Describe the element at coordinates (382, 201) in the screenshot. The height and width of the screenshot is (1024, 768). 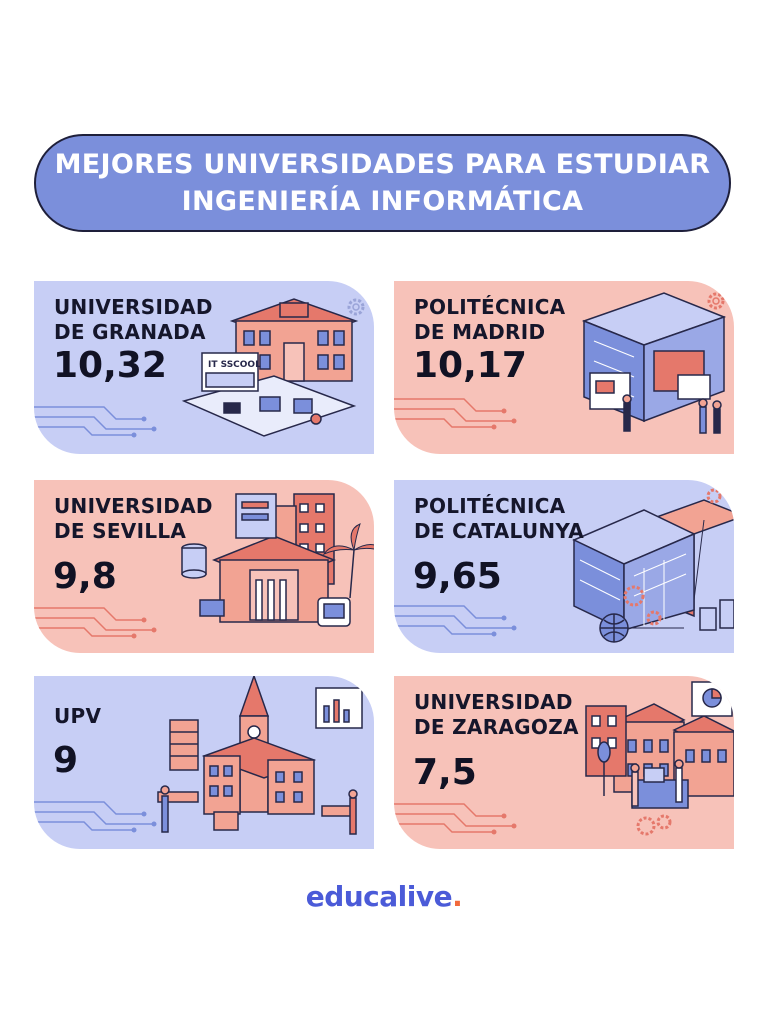
I see `title-line-2: INGENIERÍA INFORMÁTICA` at that location.